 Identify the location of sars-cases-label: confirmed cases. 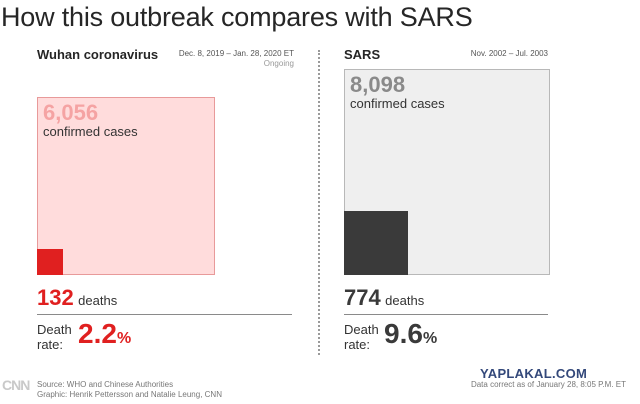
(397, 103).